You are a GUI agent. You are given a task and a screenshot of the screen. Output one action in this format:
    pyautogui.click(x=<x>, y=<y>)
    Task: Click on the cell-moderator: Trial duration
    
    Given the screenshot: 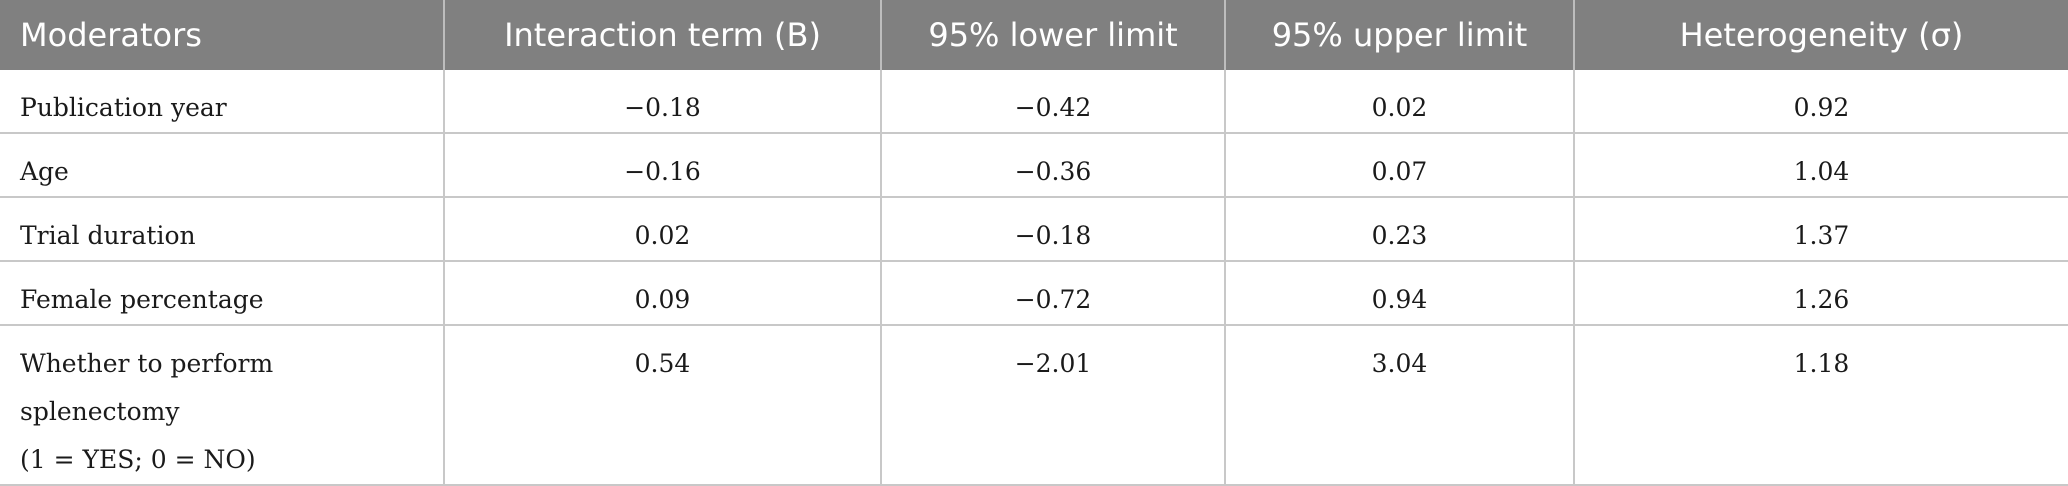 What is the action you would take?
    pyautogui.click(x=222, y=229)
    